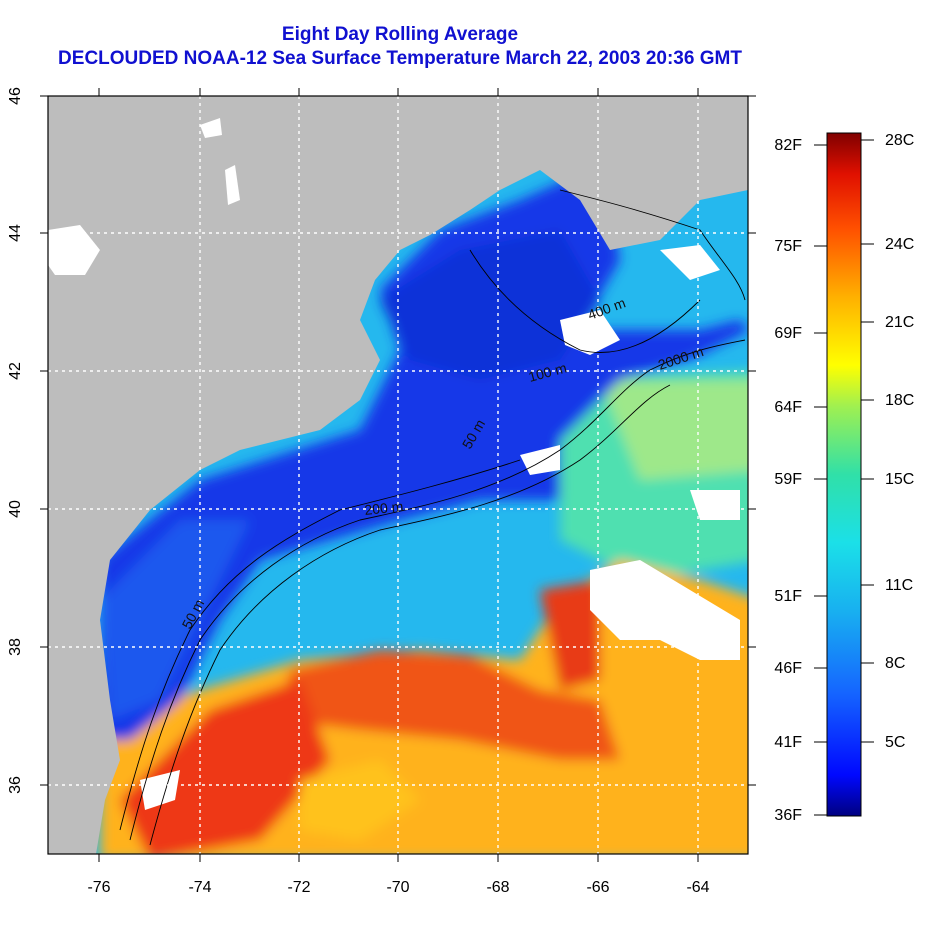  Describe the element at coordinates (15, 440) in the screenshot. I see `latitude-labels: 36 38 40 42 44 46` at that location.